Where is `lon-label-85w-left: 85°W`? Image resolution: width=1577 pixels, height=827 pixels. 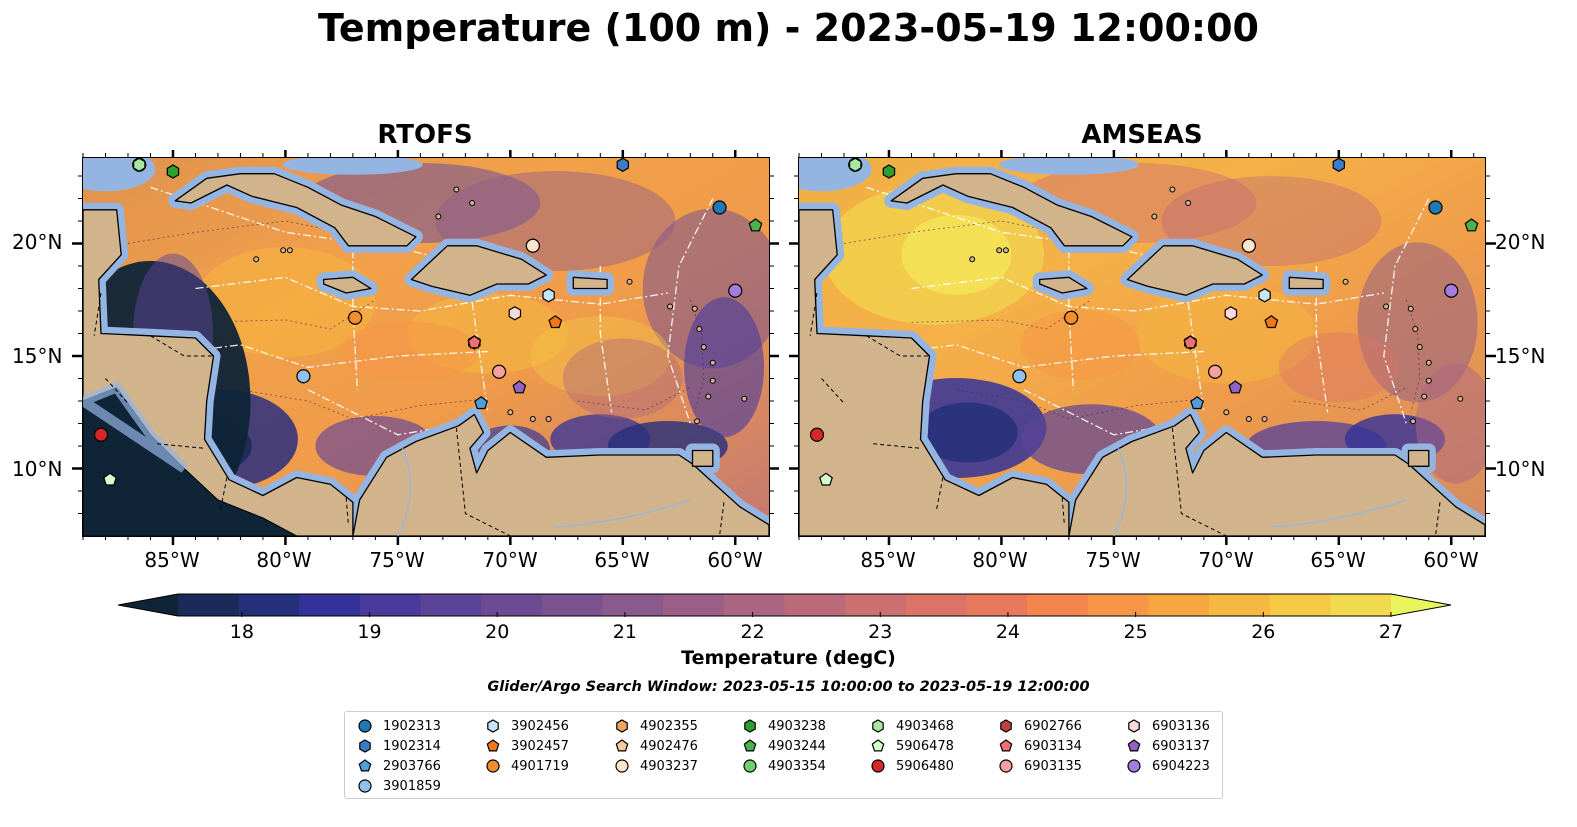 lon-label-85w-left: 85°W is located at coordinates (172, 560).